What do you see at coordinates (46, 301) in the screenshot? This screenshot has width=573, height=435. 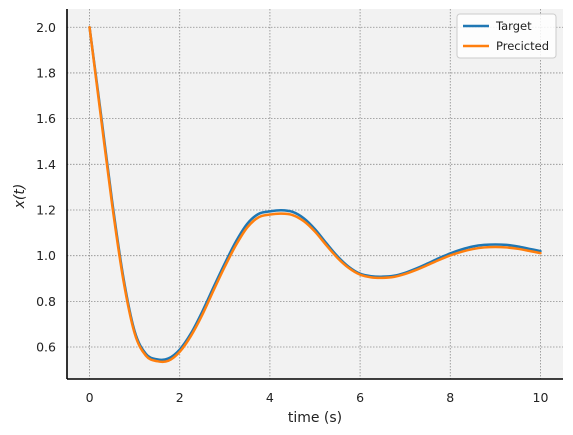 I see `y-tick-label: 0.8` at bounding box center [46, 301].